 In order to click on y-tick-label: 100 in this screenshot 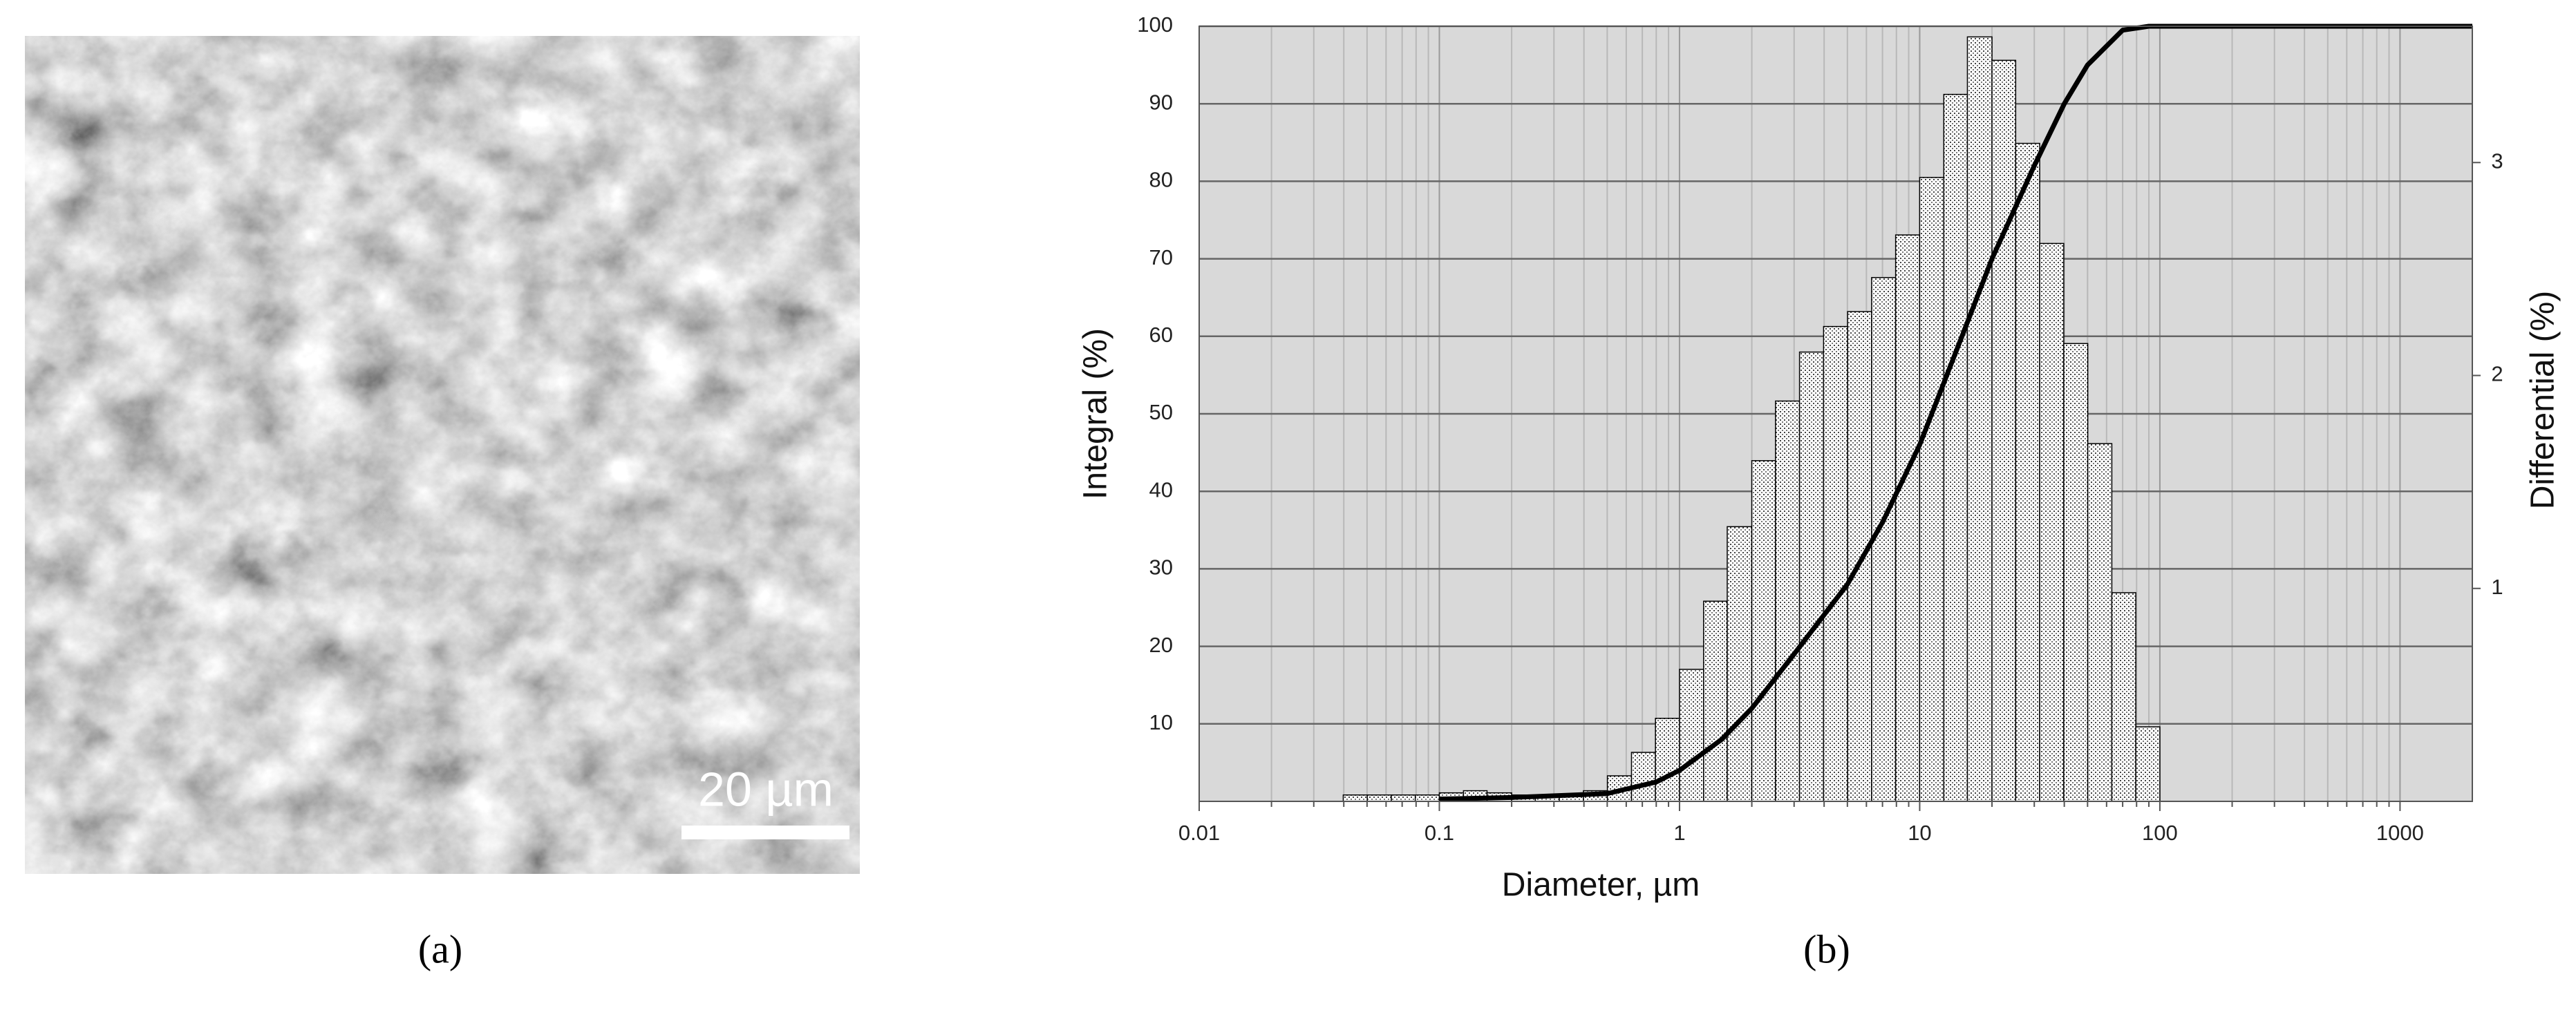, I will do `click(1155, 25)`.